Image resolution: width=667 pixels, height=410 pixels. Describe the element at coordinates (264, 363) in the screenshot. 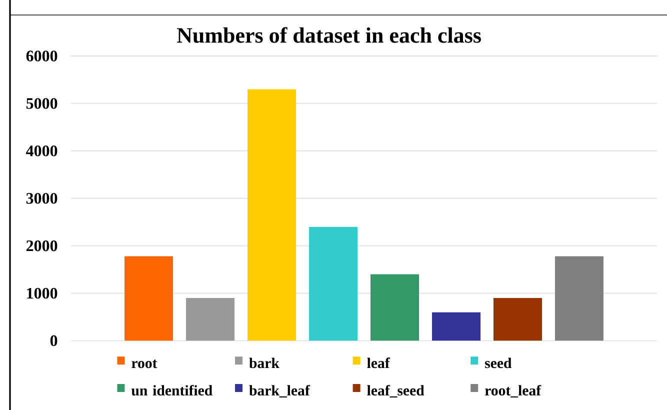

I see `legend-label: bark` at that location.